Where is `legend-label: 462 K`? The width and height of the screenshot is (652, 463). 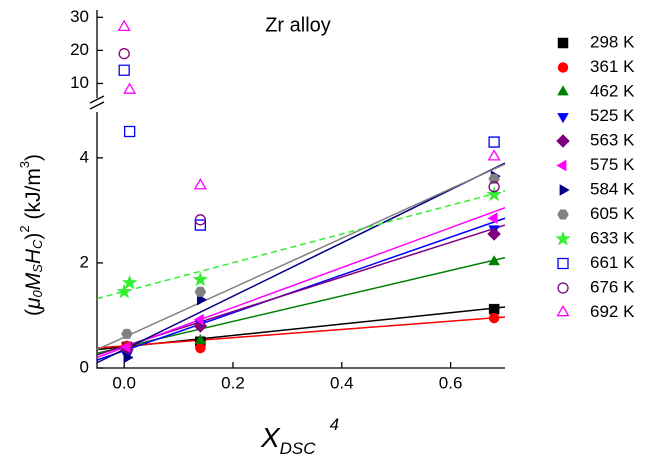 legend-label: 462 K is located at coordinates (612, 90).